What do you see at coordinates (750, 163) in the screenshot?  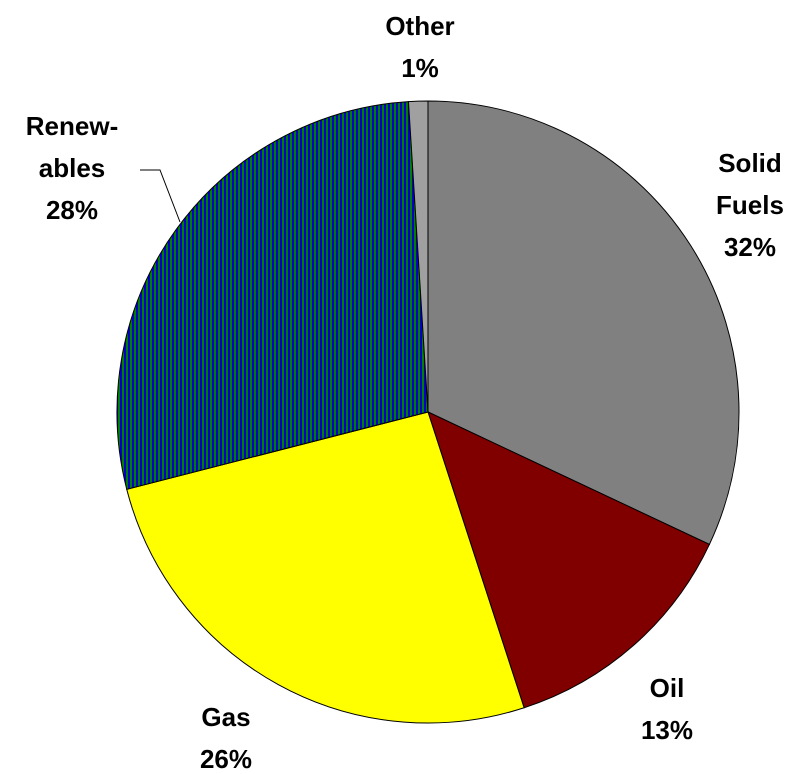 I see `slice-label: Solid` at bounding box center [750, 163].